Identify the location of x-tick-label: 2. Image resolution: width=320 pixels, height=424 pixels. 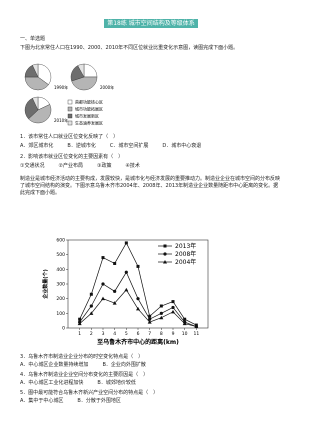
(91, 334).